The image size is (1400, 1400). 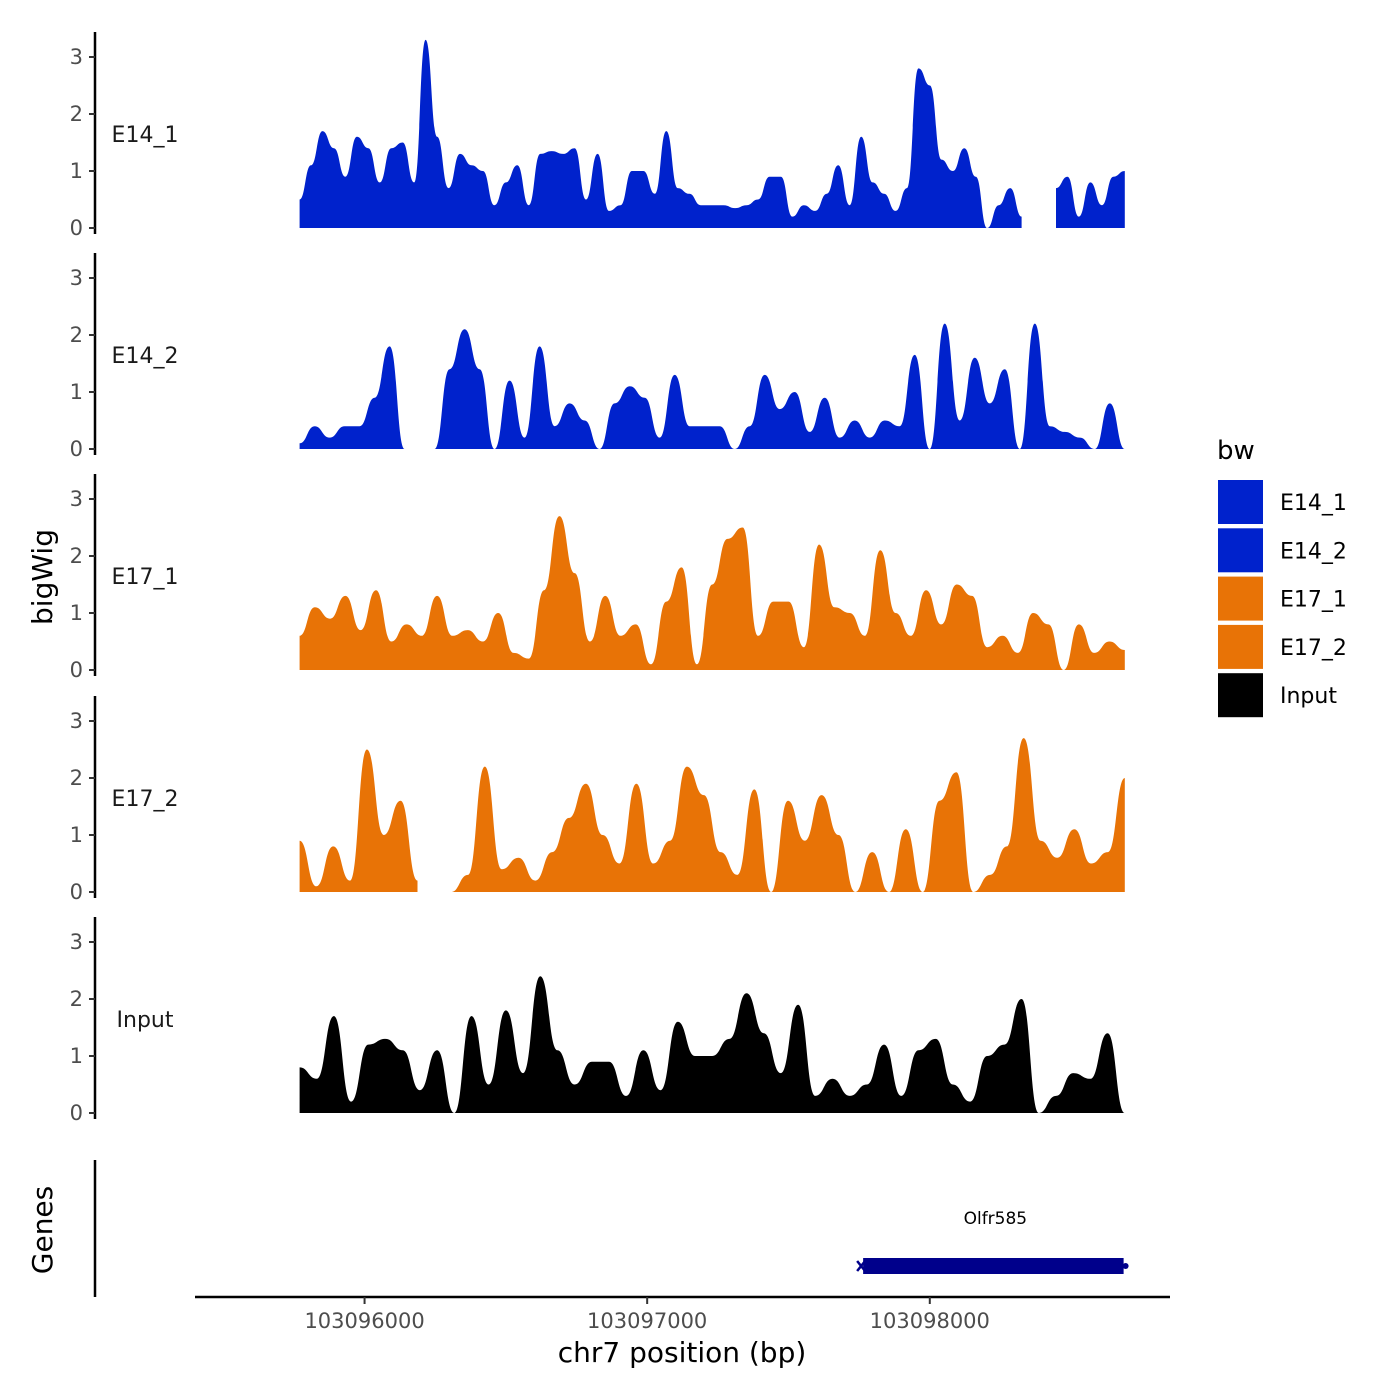 What do you see at coordinates (1313, 648) in the screenshot?
I see `legend-label: E17_2` at bounding box center [1313, 648].